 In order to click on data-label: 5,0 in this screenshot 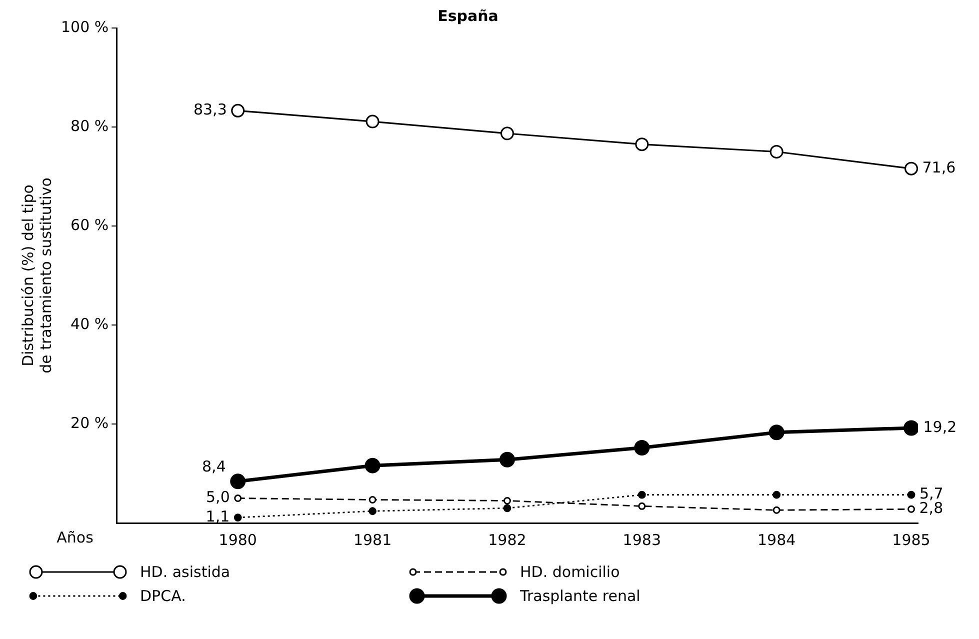, I will do `click(218, 497)`.